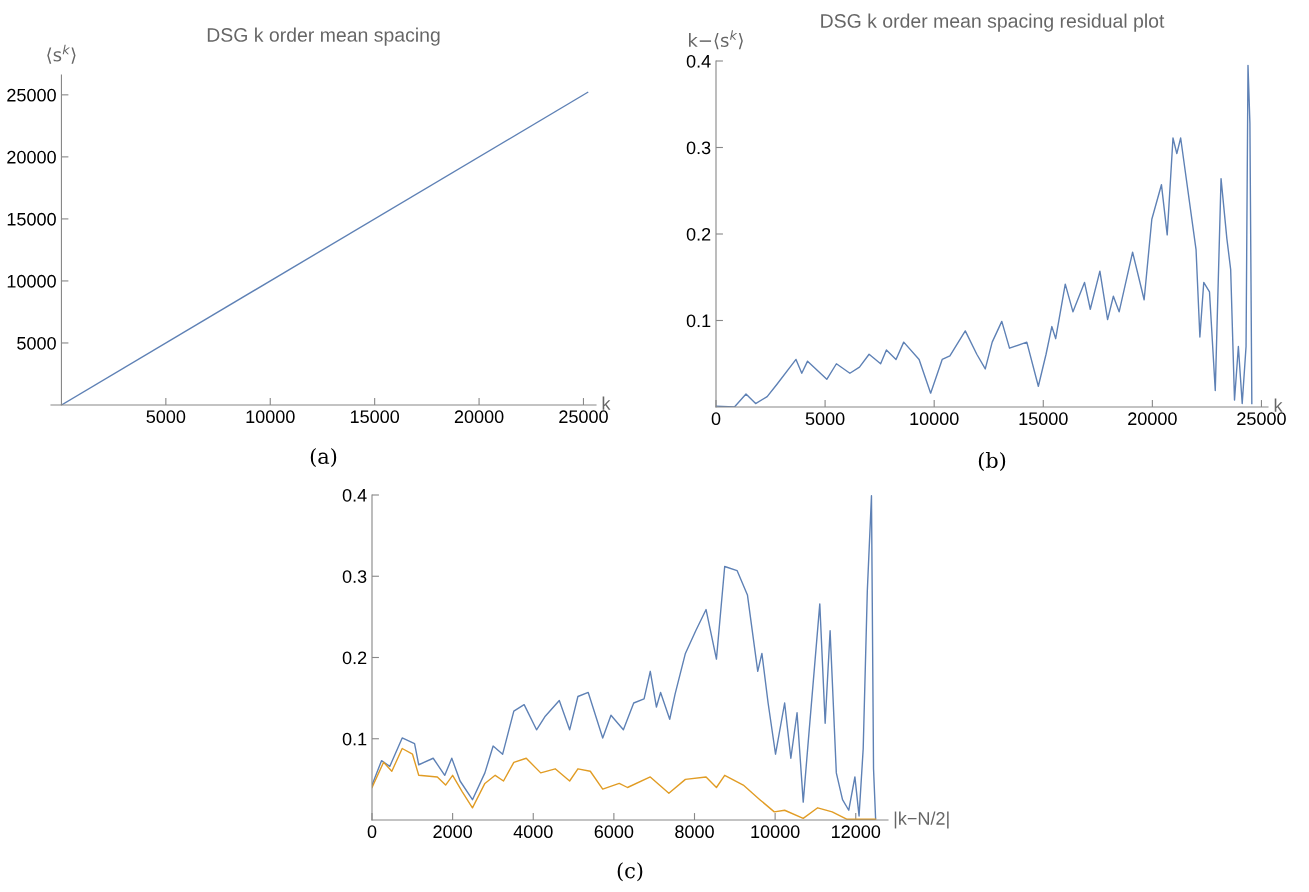  What do you see at coordinates (31, 95) in the screenshot?
I see `y-tick-label: 25000` at bounding box center [31, 95].